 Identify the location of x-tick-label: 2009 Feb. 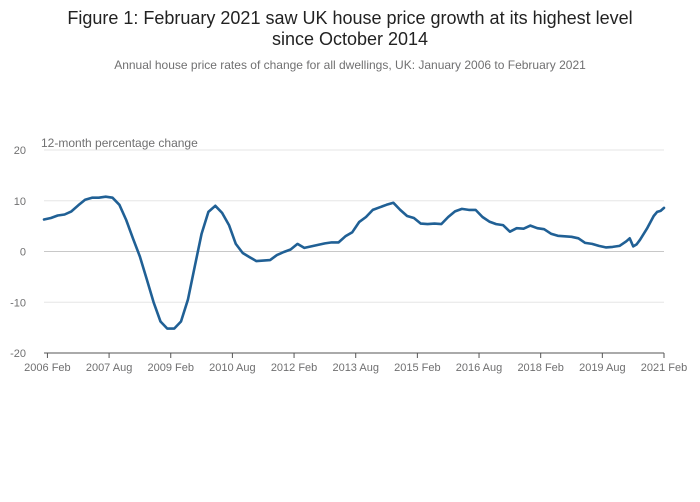
(170, 368).